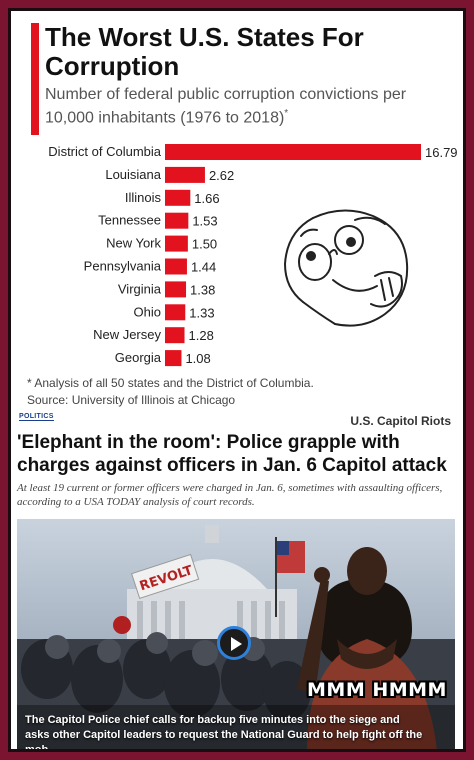 The width and height of the screenshot is (474, 760). What do you see at coordinates (123, 266) in the screenshot?
I see `category-label: Pennsylvania` at bounding box center [123, 266].